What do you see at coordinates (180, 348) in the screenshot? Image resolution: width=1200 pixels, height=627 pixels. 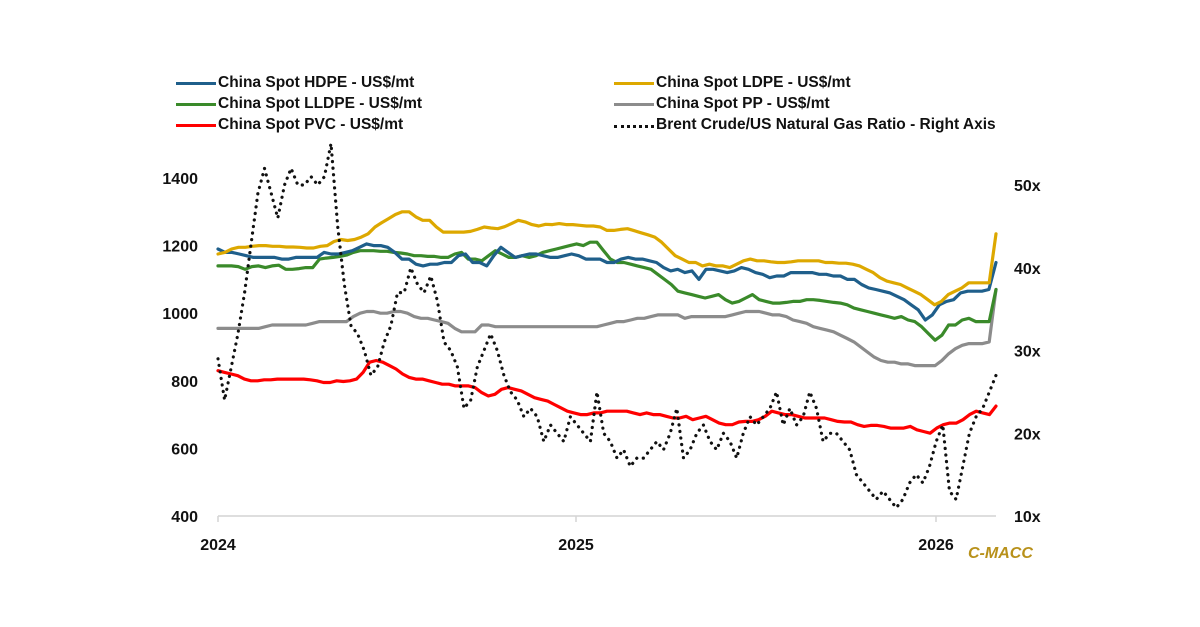 I see `y-axis-left-ticks: 400 600 800 1000 1200 1400` at bounding box center [180, 348].